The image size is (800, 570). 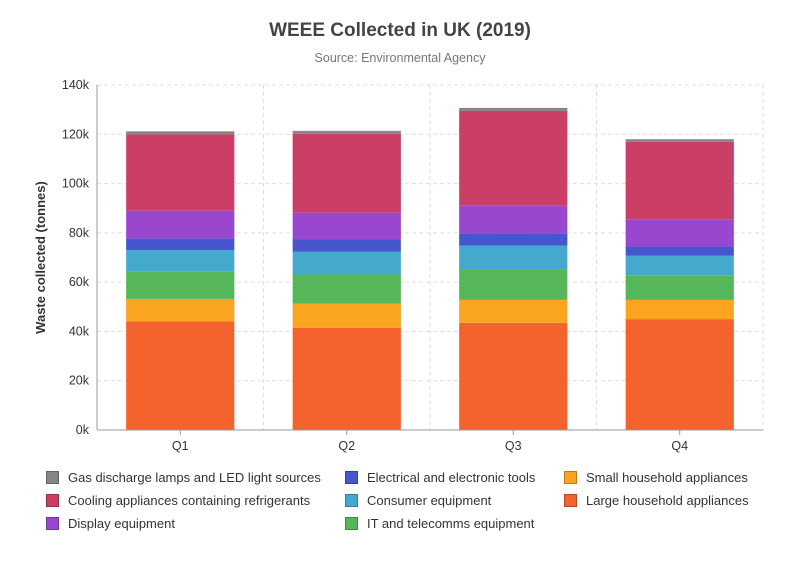 I want to click on y-tick-label: 100k, so click(x=76, y=184).